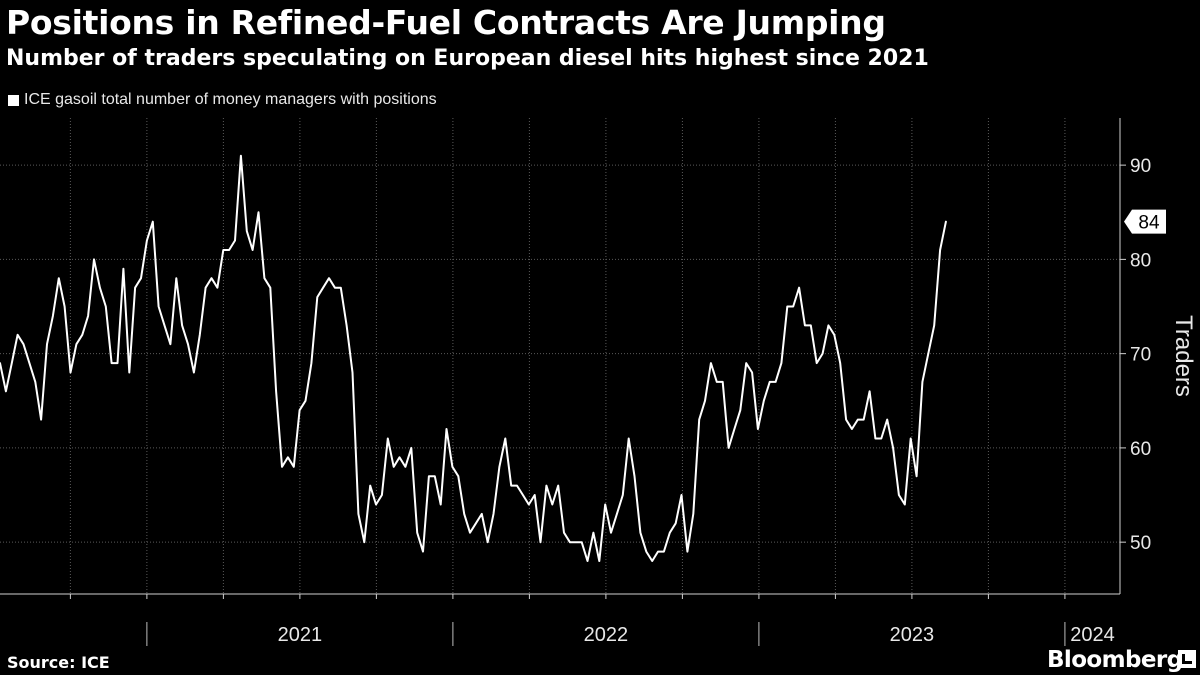  What do you see at coordinates (1115, 660) in the screenshot?
I see `bloomberg-logo: Bloomberg` at bounding box center [1115, 660].